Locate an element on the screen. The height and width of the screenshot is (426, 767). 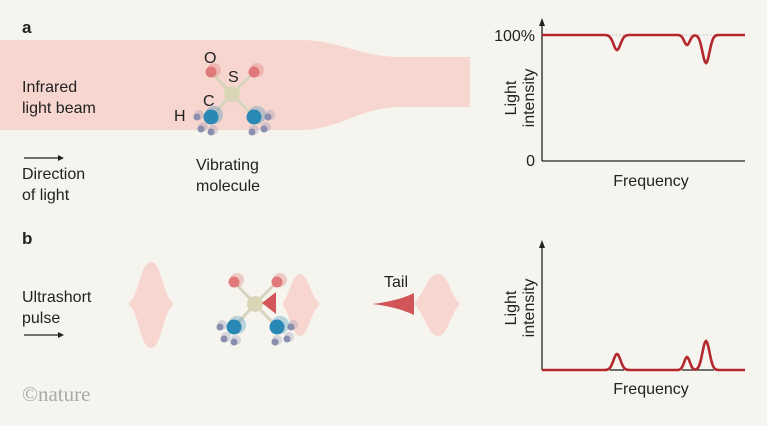
pulse-tail is located at coordinates (393, 304).